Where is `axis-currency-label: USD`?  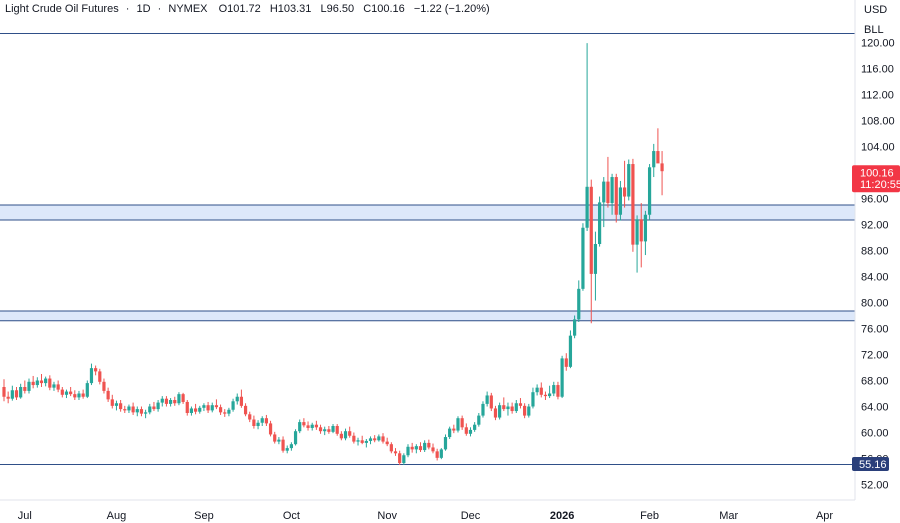 axis-currency-label: USD is located at coordinates (875, 10).